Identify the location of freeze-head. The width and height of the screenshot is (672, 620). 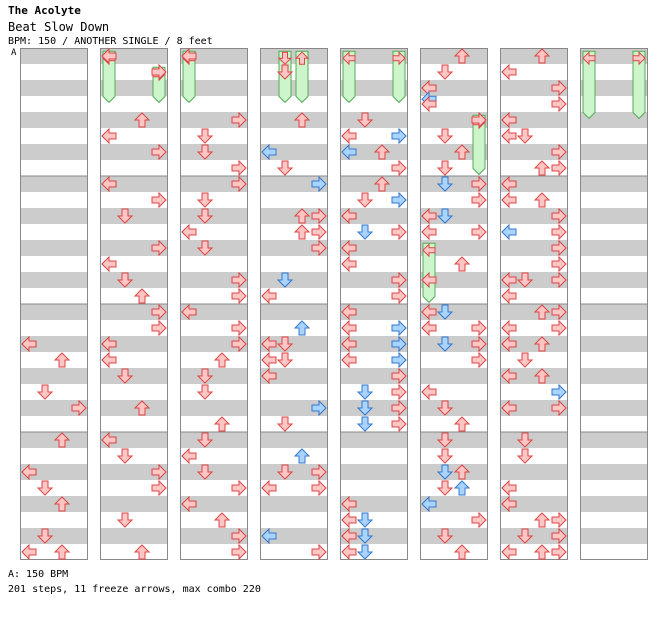
(399, 58).